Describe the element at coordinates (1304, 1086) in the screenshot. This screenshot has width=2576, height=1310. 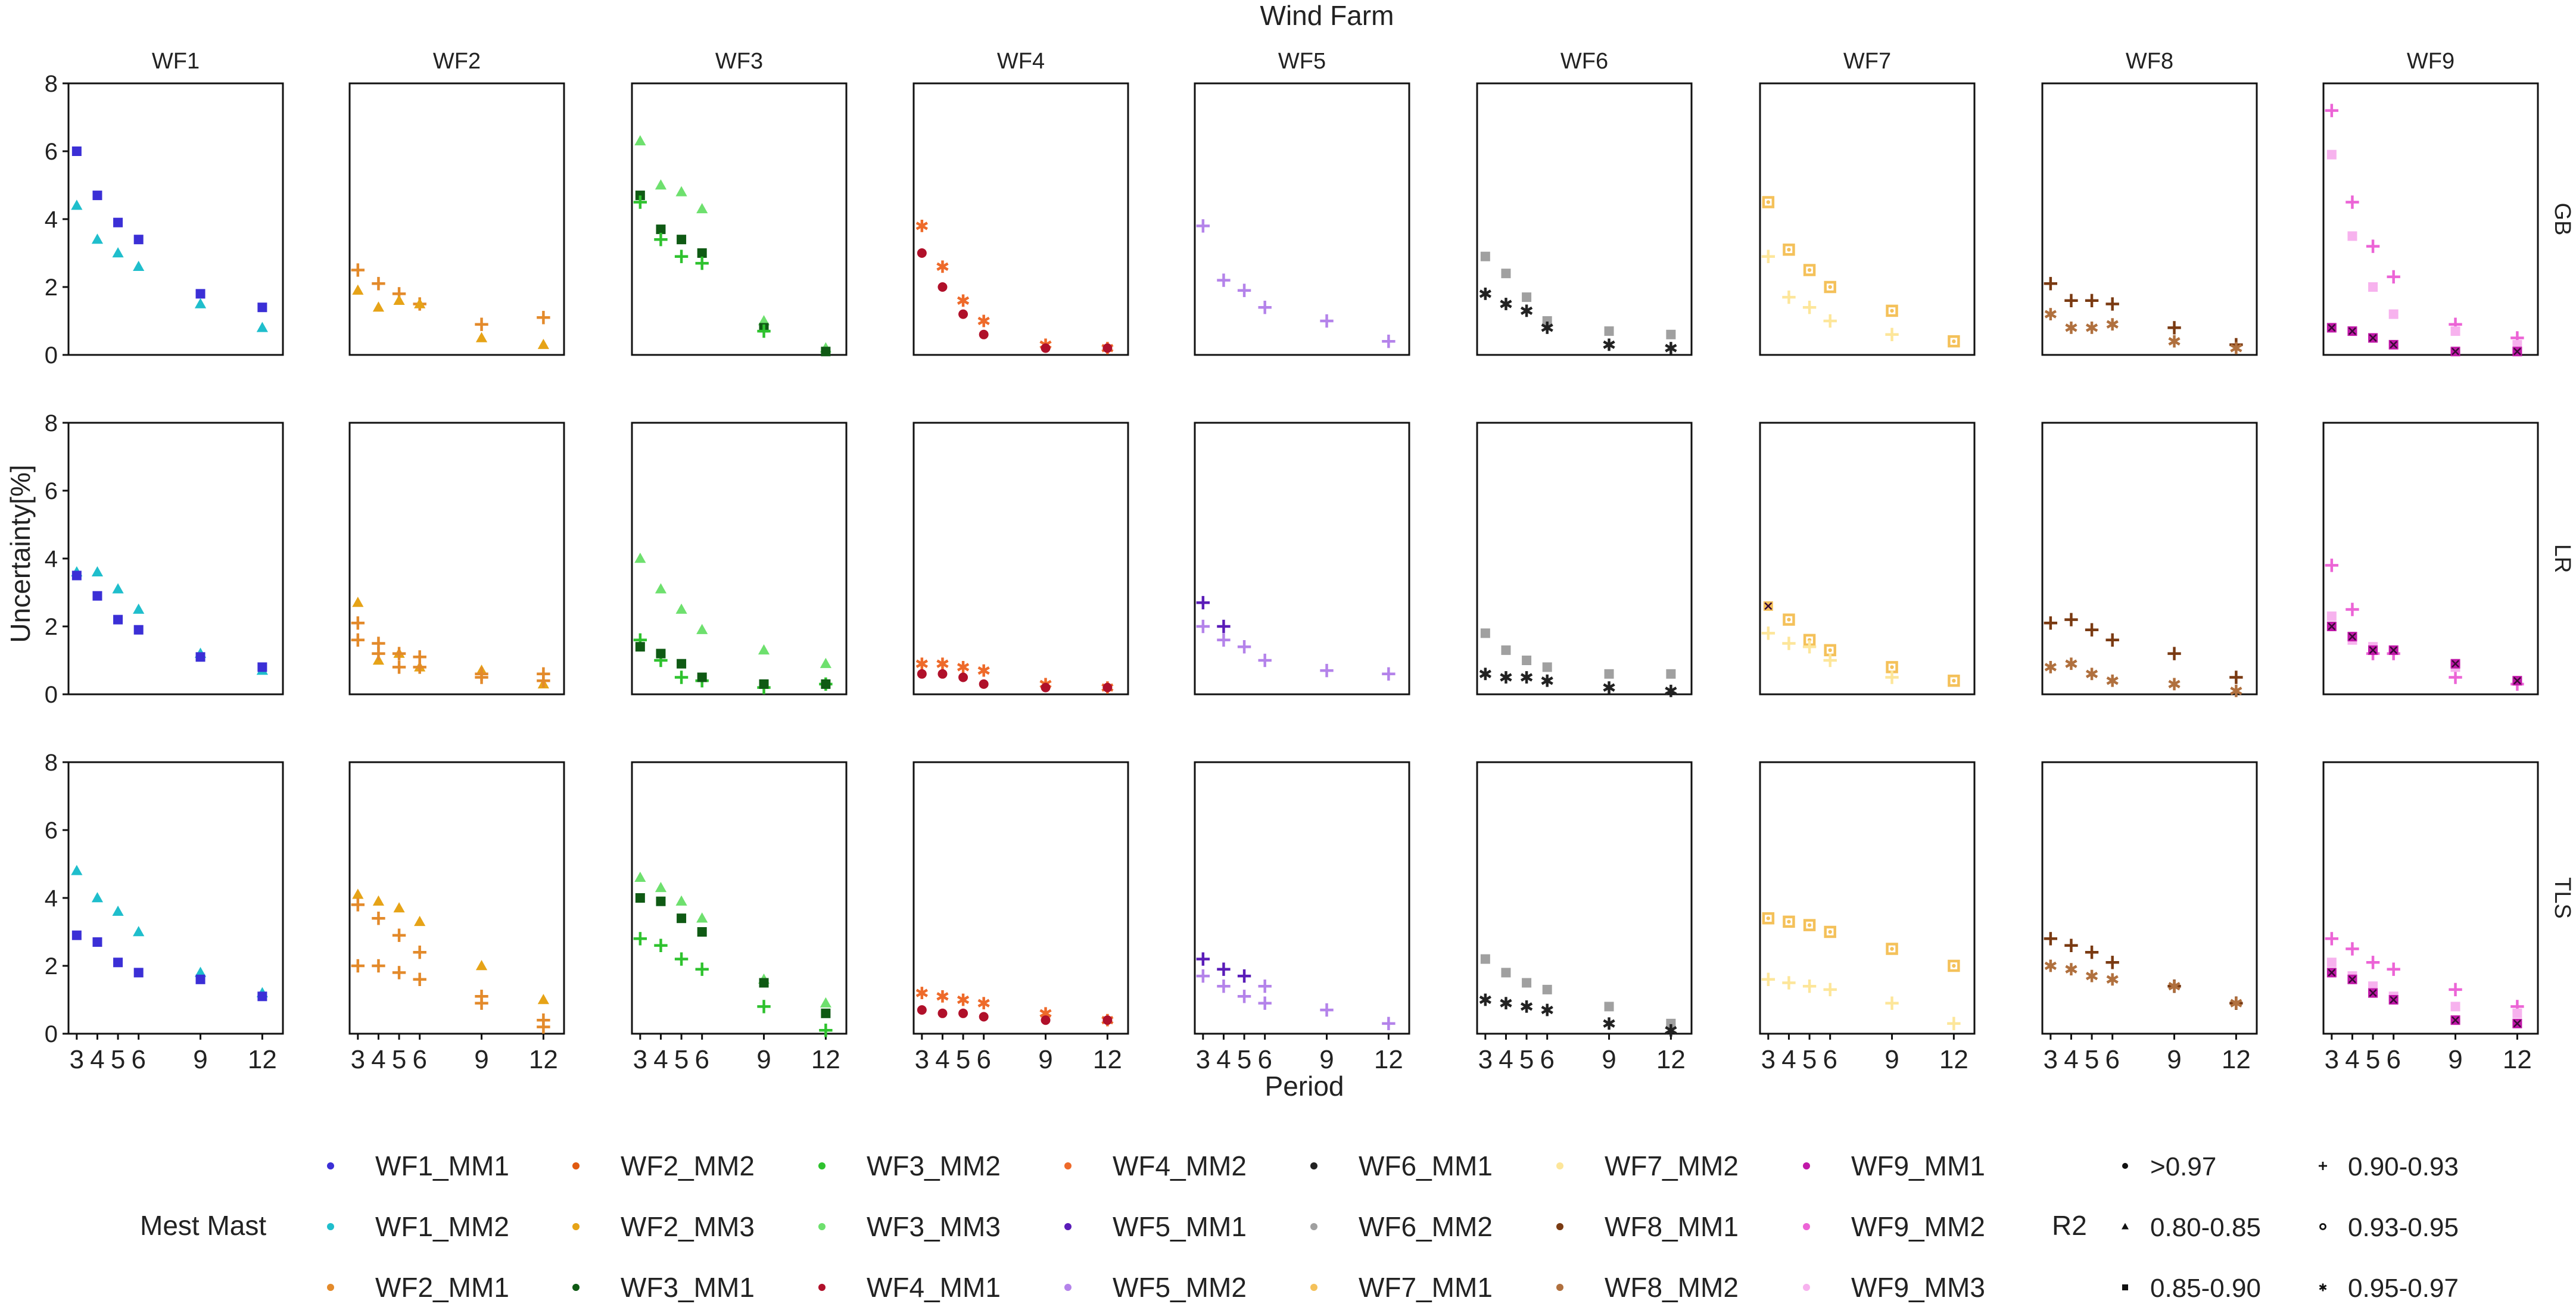
I see `x-axis-label: Period` at that location.